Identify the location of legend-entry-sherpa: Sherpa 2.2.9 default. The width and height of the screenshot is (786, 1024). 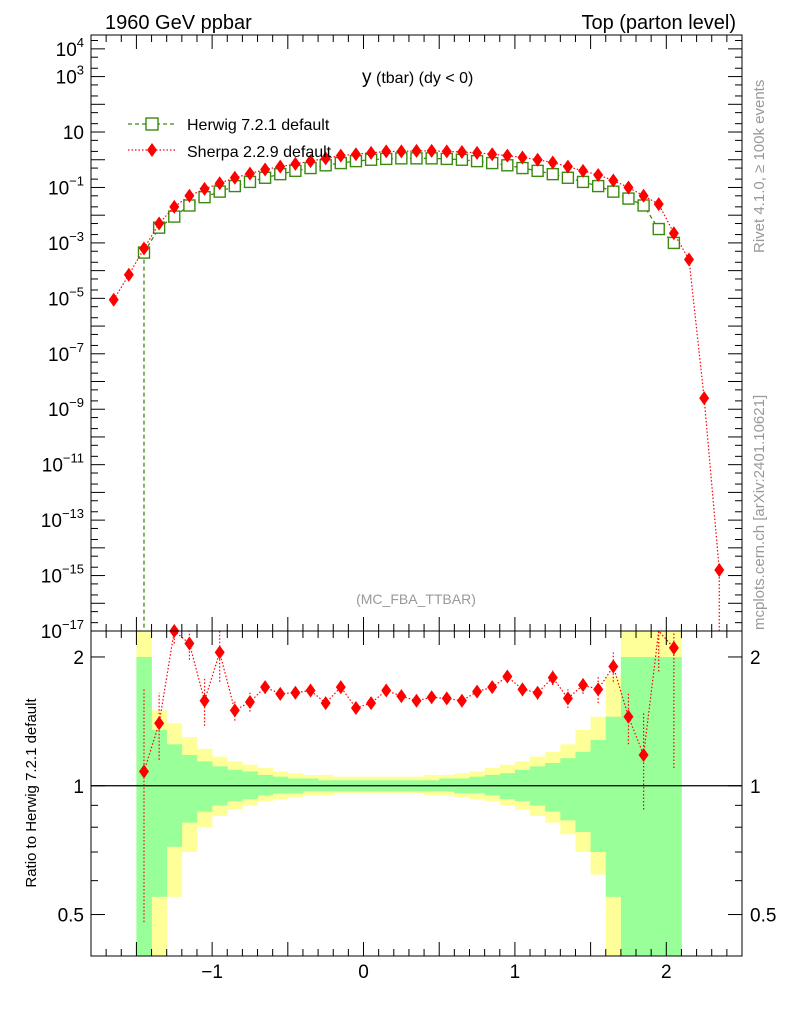
(230, 152).